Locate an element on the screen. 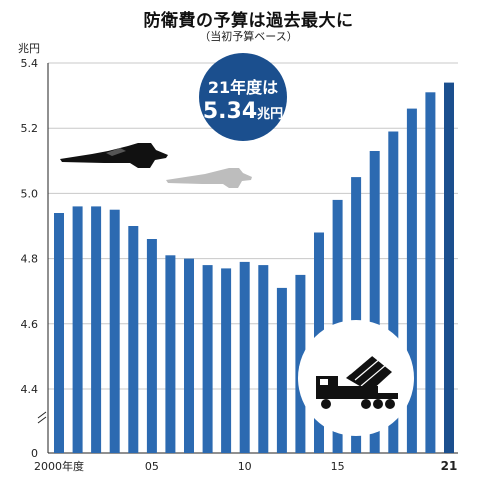 The image size is (497, 477). bar-2016 is located at coordinates (356, 315).